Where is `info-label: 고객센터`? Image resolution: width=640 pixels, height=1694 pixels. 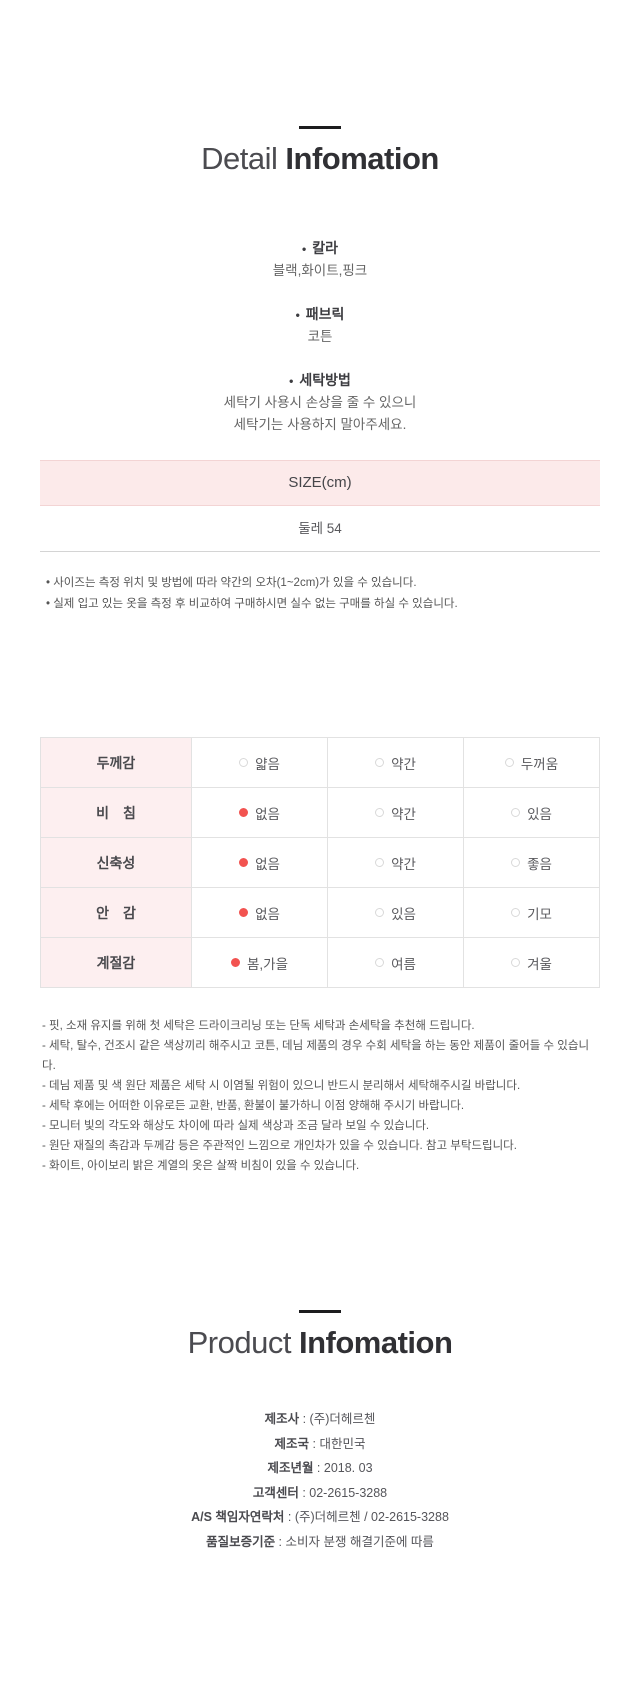 info-label: 고객센터 is located at coordinates (275, 1492).